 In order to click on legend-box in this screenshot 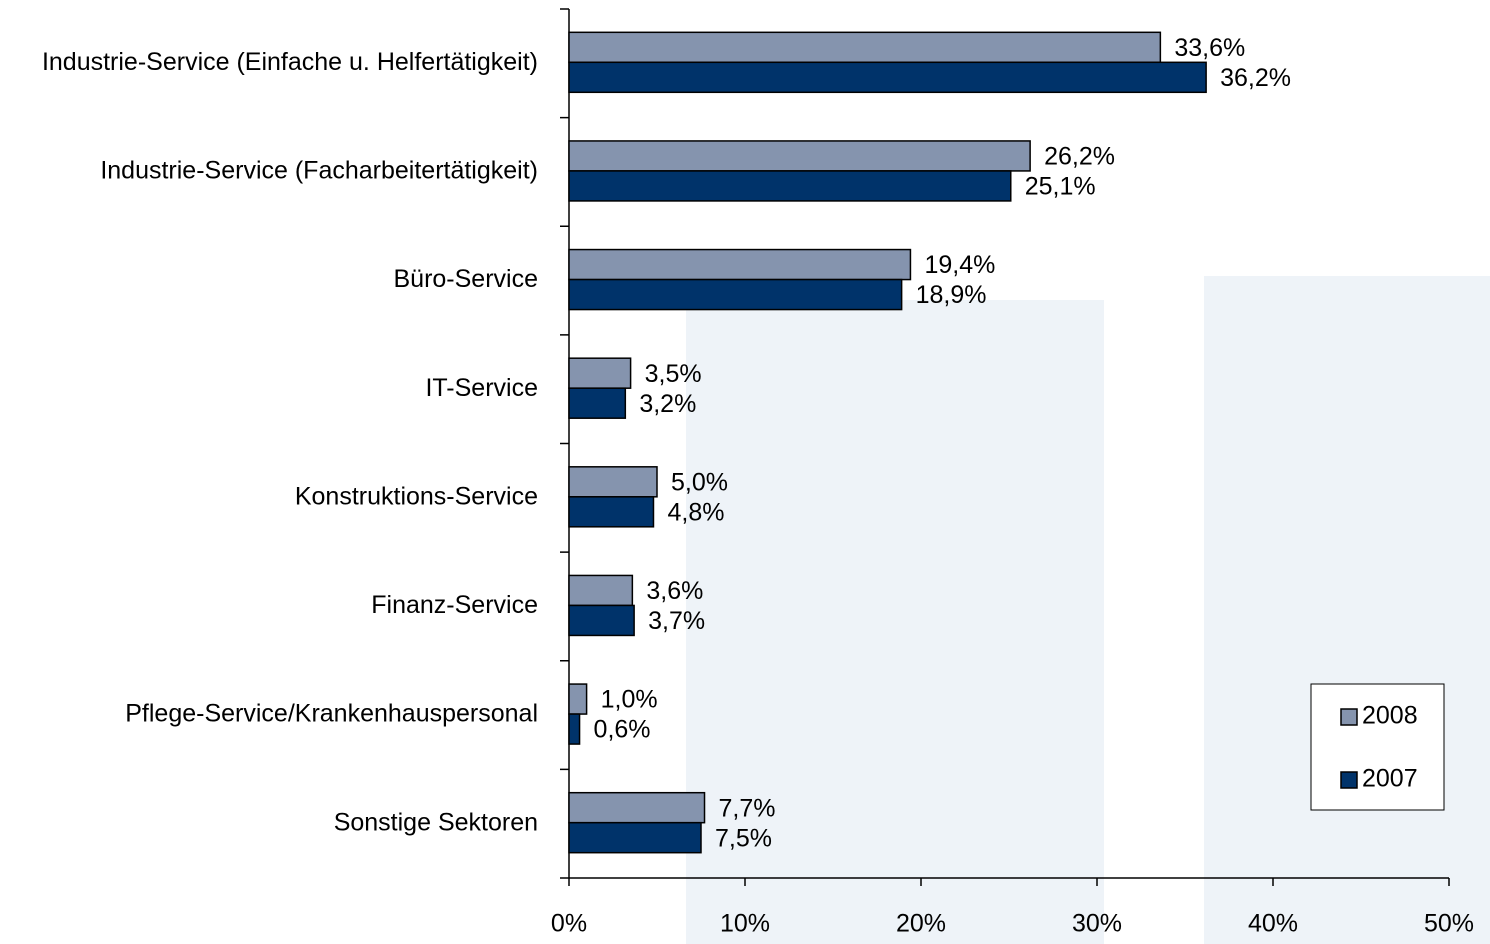, I will do `click(1377, 747)`.